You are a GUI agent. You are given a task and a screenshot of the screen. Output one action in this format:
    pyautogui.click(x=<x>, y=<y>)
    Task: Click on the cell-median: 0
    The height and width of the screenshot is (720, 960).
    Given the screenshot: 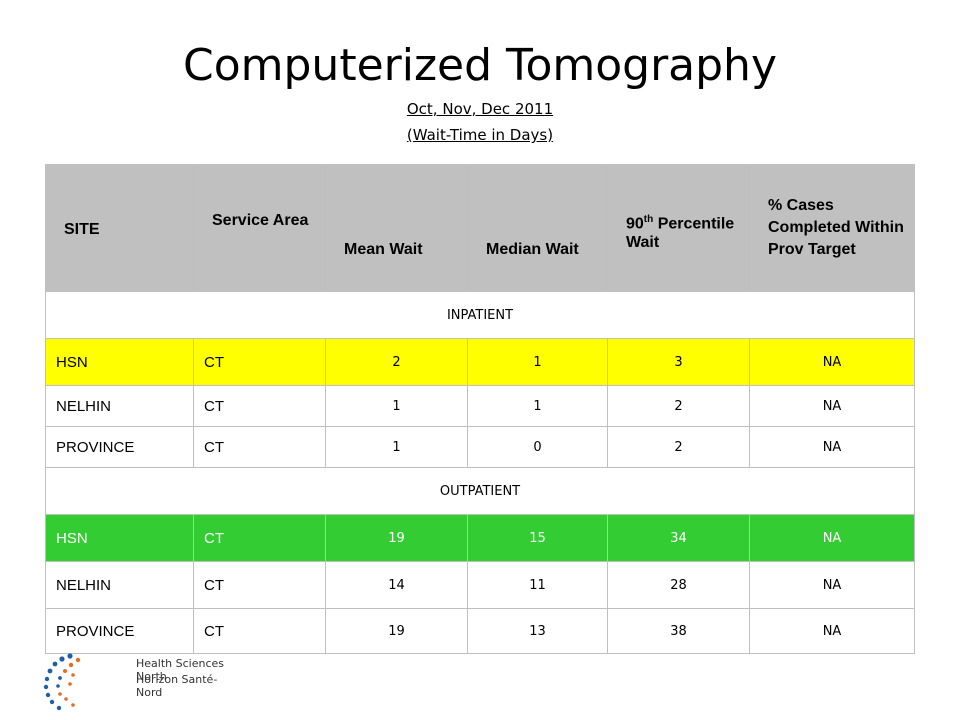 What is the action you would take?
    pyautogui.click(x=537, y=447)
    